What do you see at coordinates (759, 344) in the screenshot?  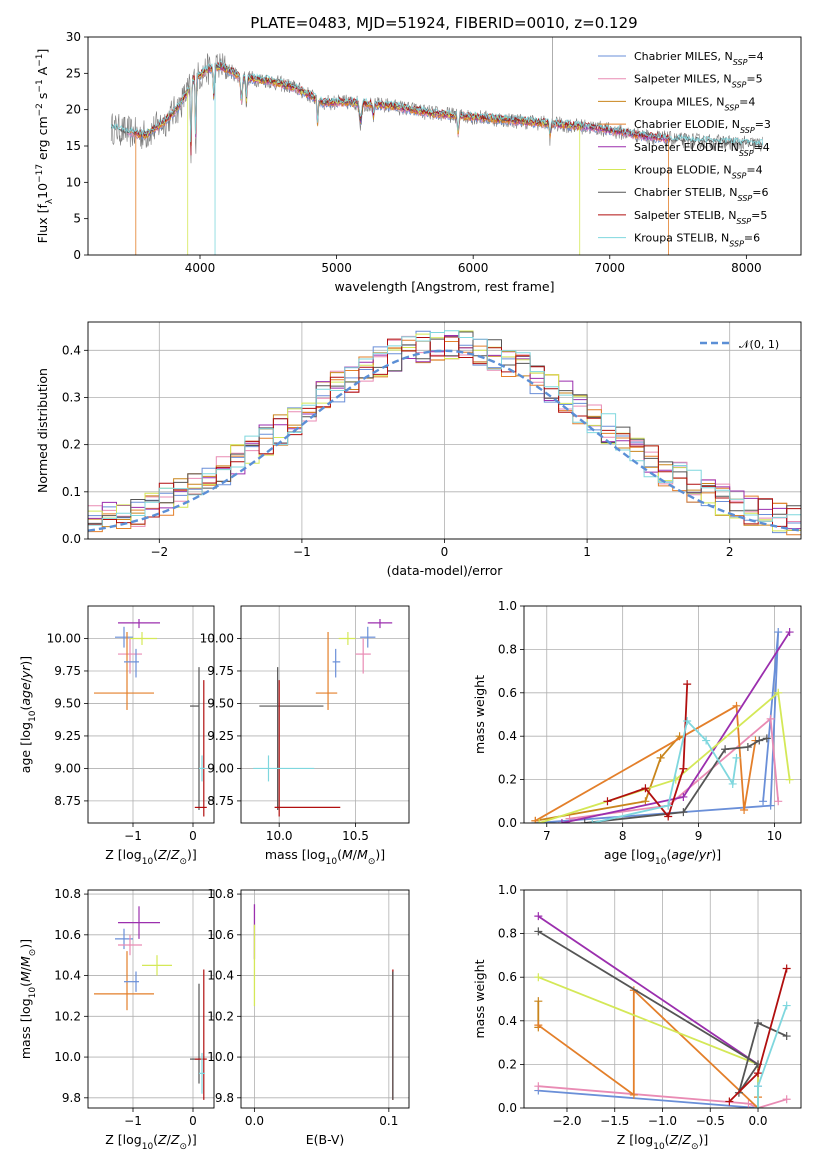 I see `legend-entry: 𝒩(0, 1)` at bounding box center [759, 344].